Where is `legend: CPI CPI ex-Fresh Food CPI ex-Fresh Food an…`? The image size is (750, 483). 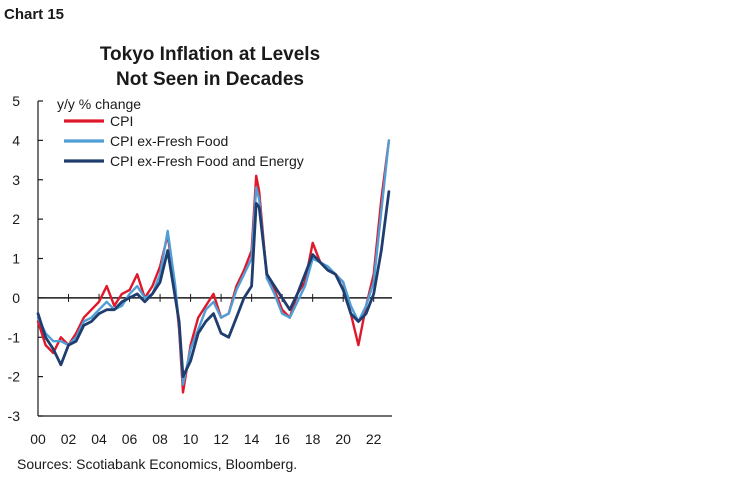
legend: CPI CPI ex-Fresh Food CPI ex-Fresh Food an… is located at coordinates (184, 141).